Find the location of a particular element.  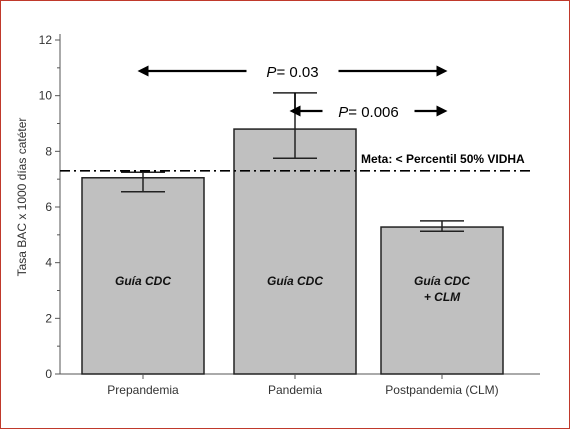

reference-line-label: Meta: < Percentil 50% VIDHA is located at coordinates (443, 159).